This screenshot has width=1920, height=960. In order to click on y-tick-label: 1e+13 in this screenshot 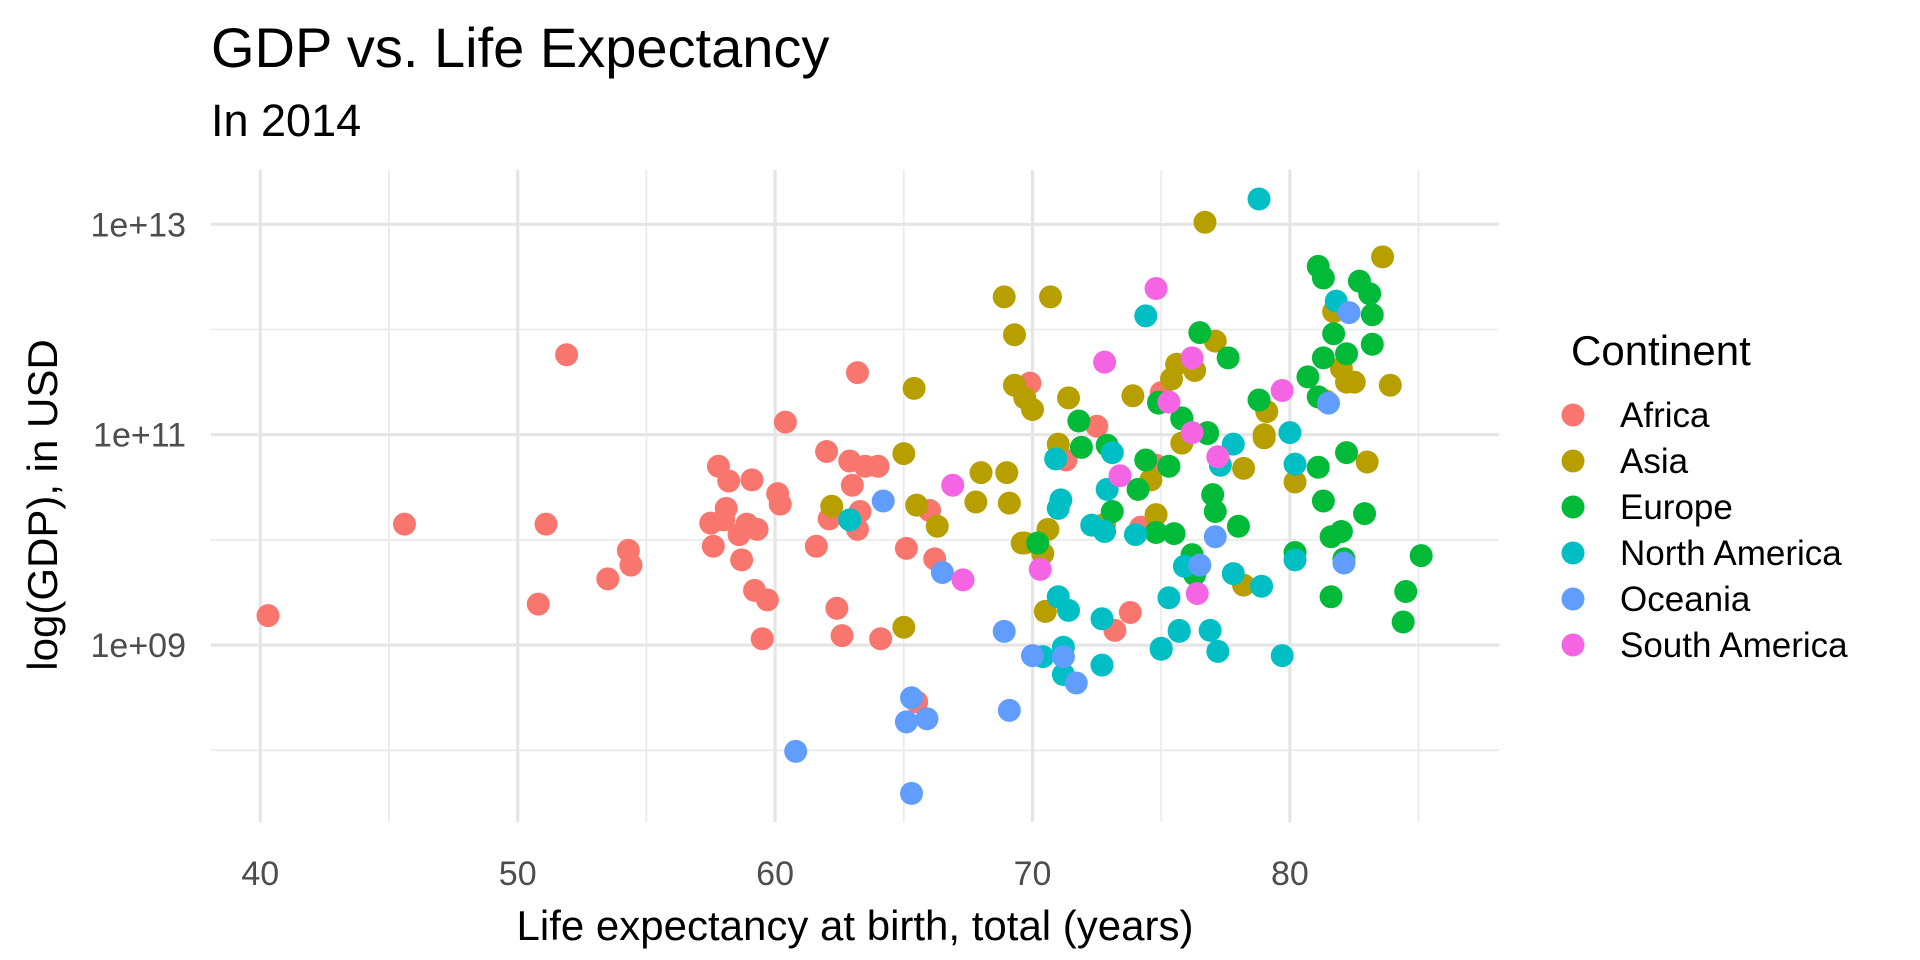, I will do `click(139, 225)`.